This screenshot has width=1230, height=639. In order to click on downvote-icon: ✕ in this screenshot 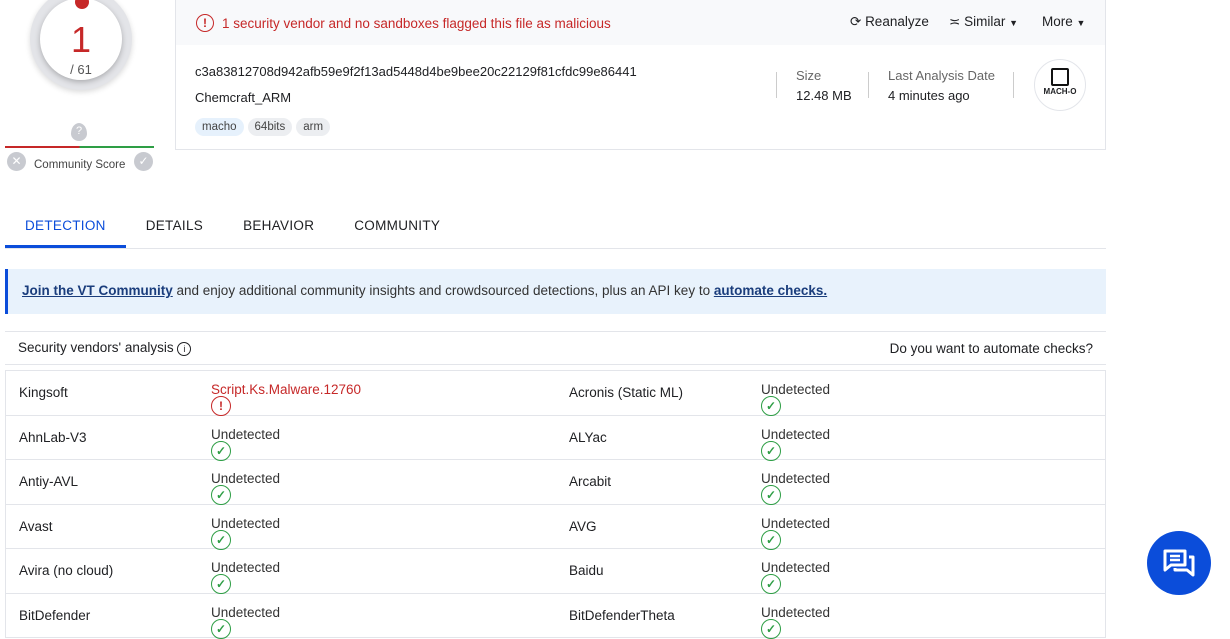, I will do `click(16, 161)`.